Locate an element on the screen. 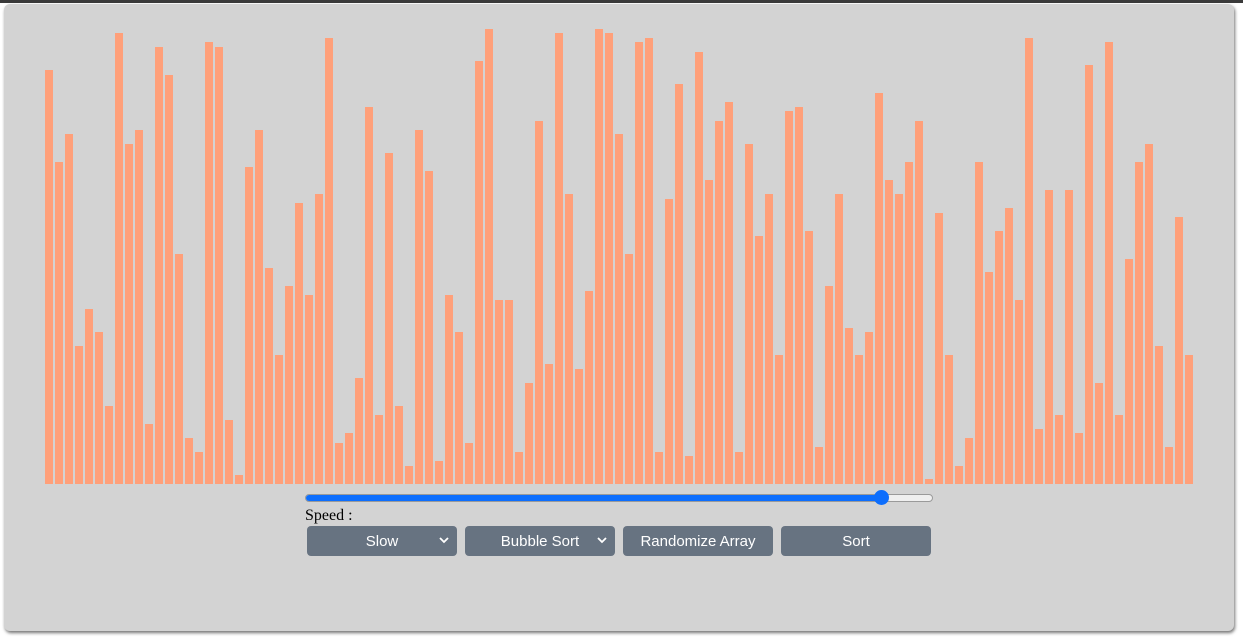 The width and height of the screenshot is (1243, 637). speed-slider-track is located at coordinates (619, 498).